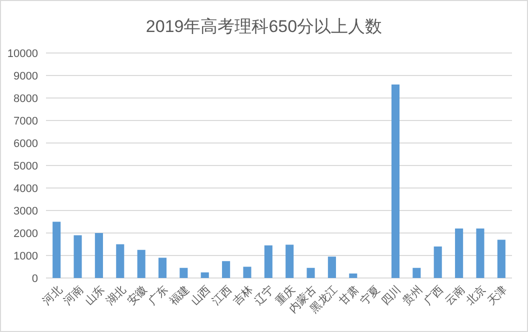  What do you see at coordinates (264, 26) in the screenshot?
I see `chart-title: 2019年高考理科650分以上人数` at bounding box center [264, 26].